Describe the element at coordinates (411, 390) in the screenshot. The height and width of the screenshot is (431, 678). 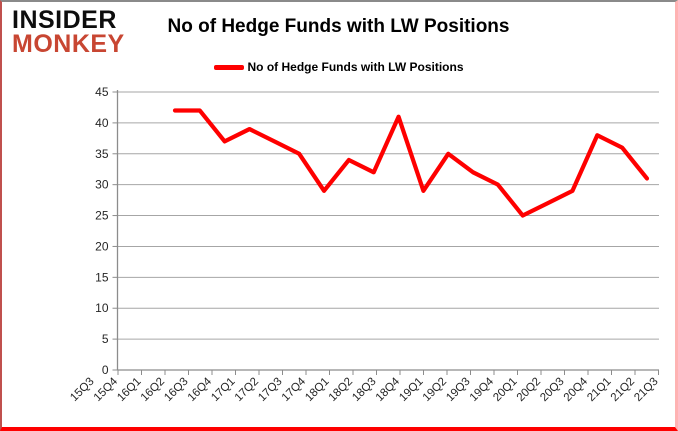
I see `x-axis-tick-label: 19Q1` at that location.